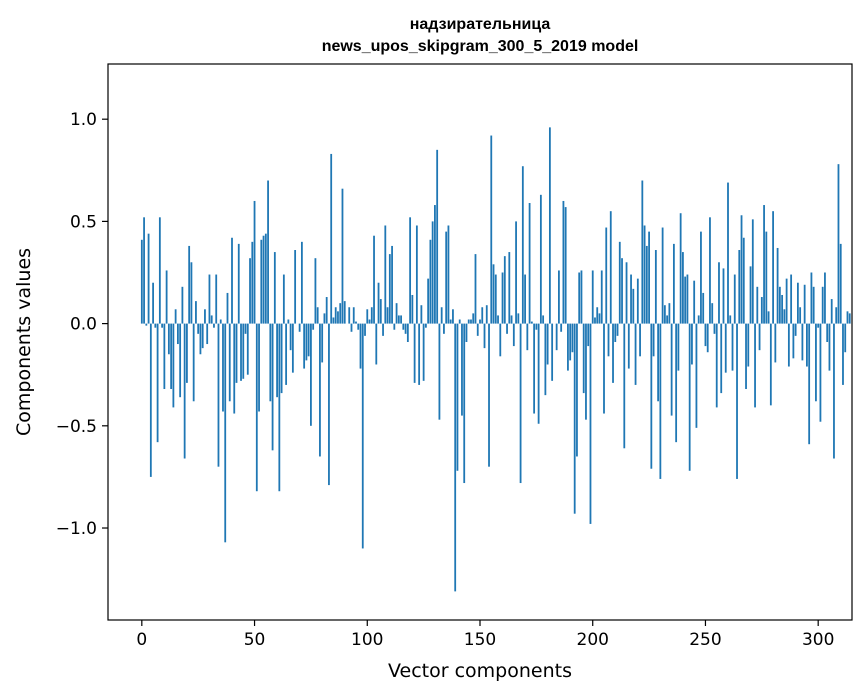 The width and height of the screenshot is (867, 696). I want to click on chart-title-line2: news_upos_skipgram_300_5_2019 model, so click(480, 46).